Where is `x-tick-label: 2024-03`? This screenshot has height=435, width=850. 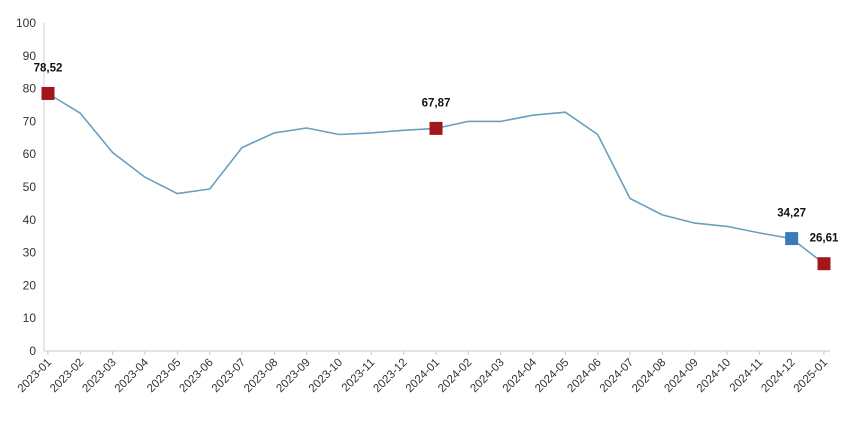
x-tick-label: 2024-03 is located at coordinates (487, 376).